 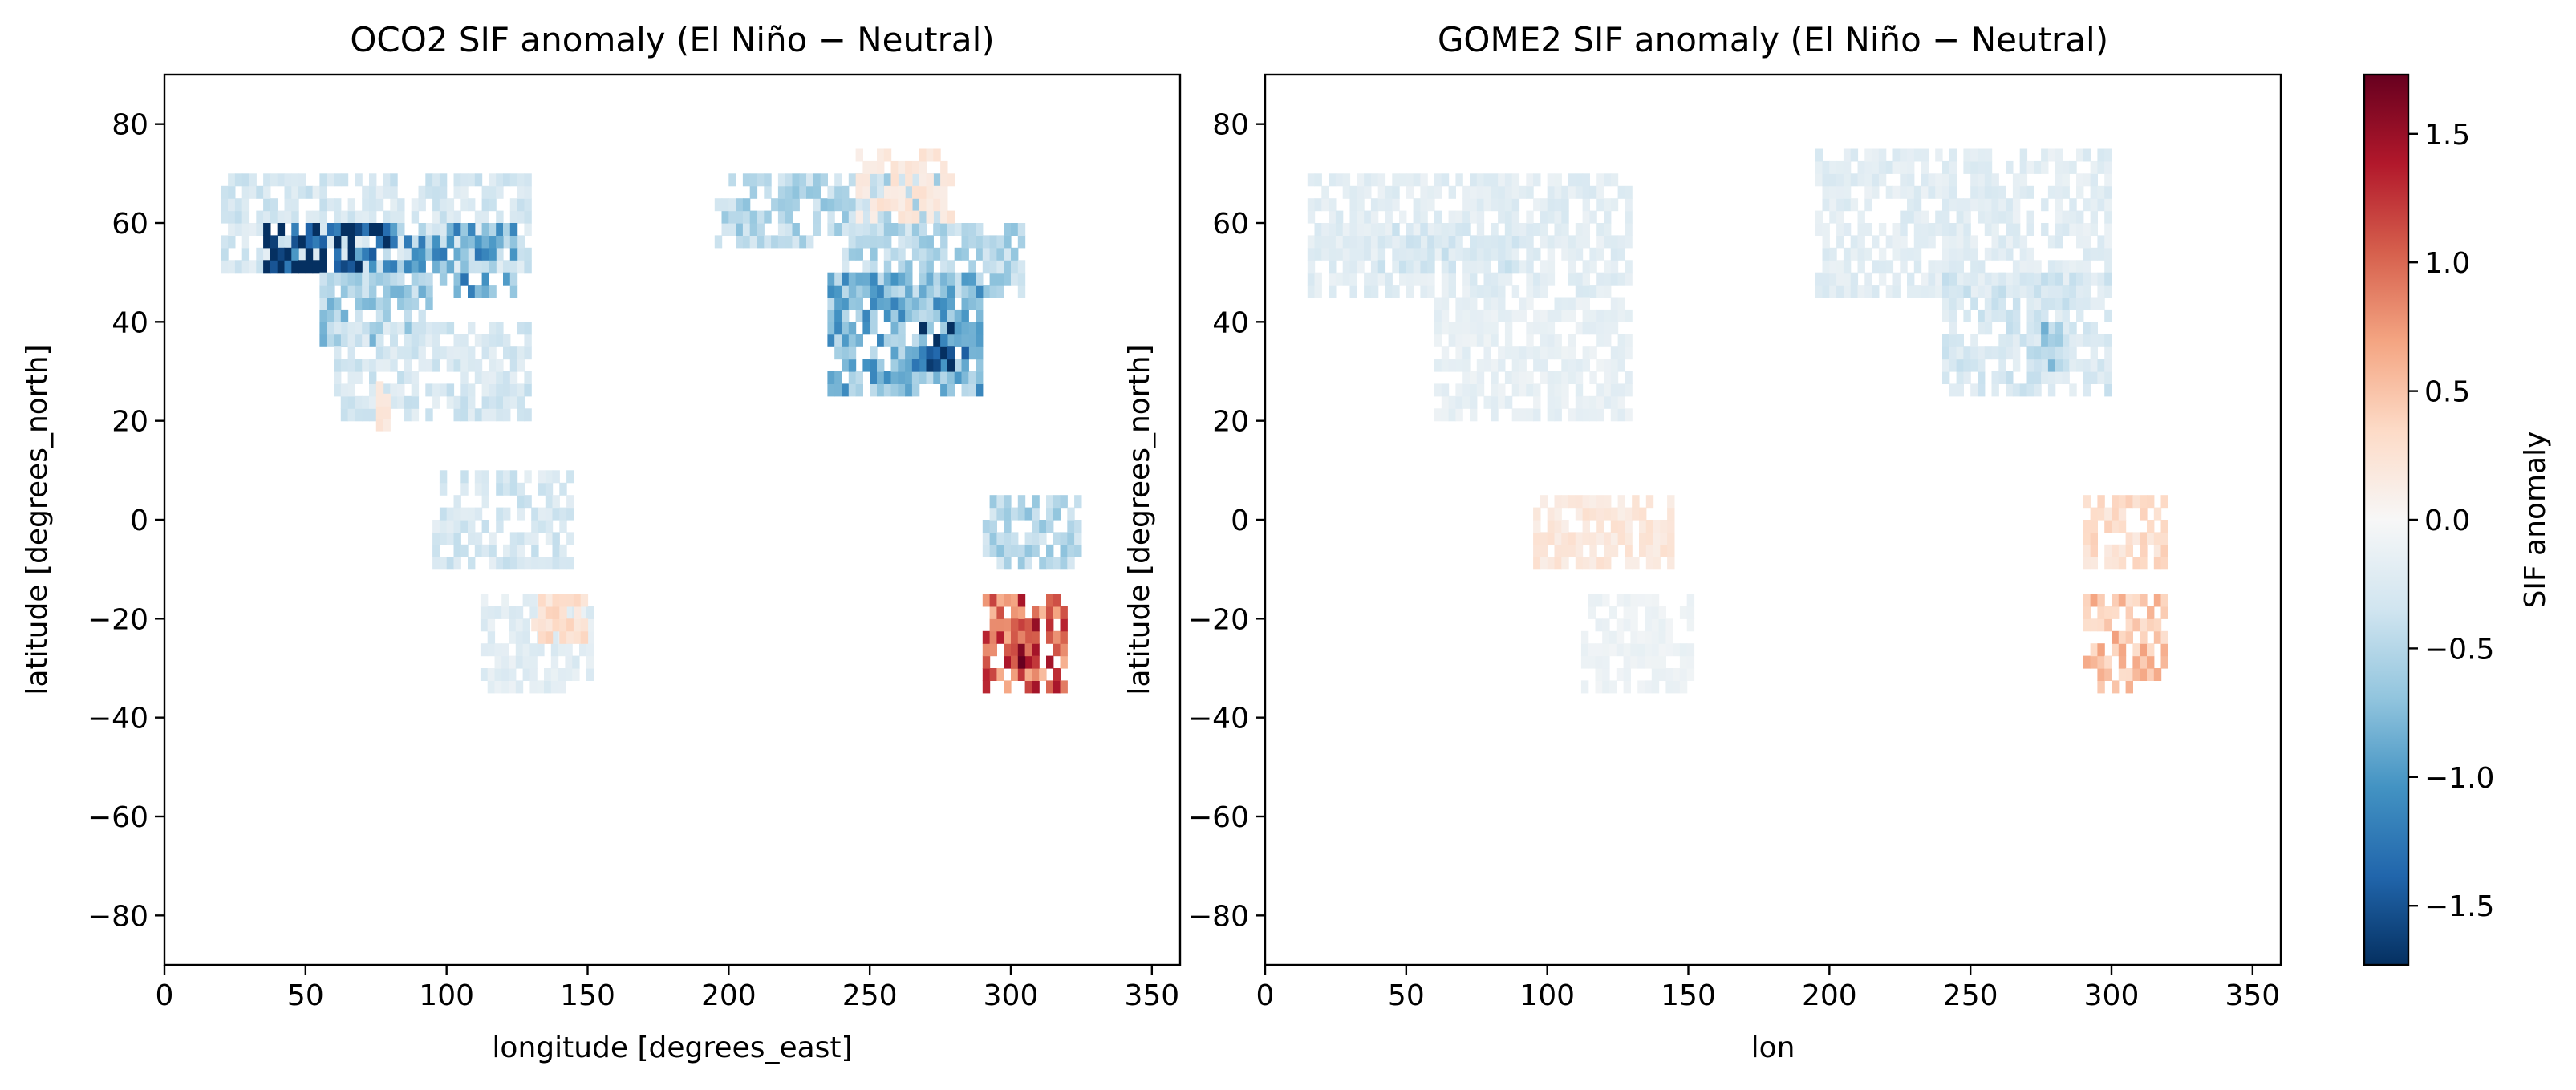 I want to click on y-tick-label: −60, so click(x=1218, y=818).